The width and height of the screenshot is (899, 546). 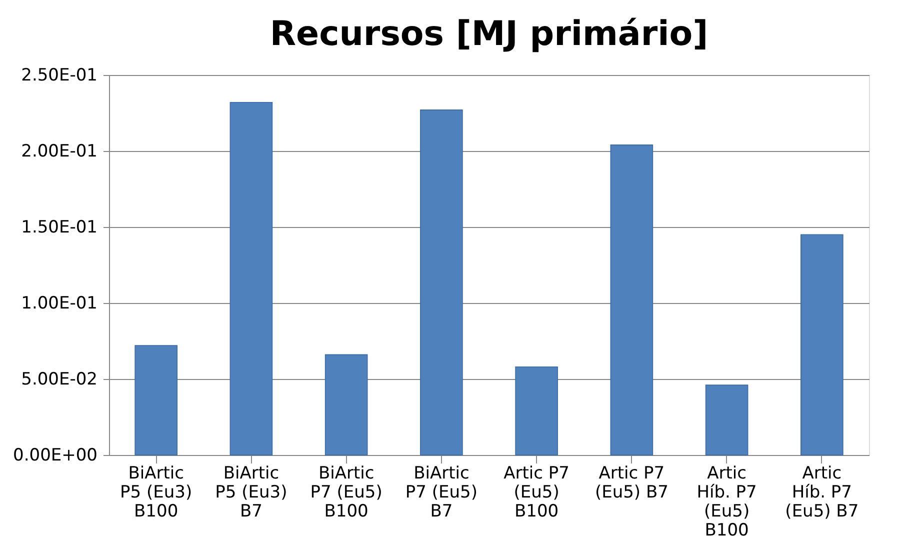 I want to click on y-tick-label: 2.50E-01, so click(x=59, y=76).